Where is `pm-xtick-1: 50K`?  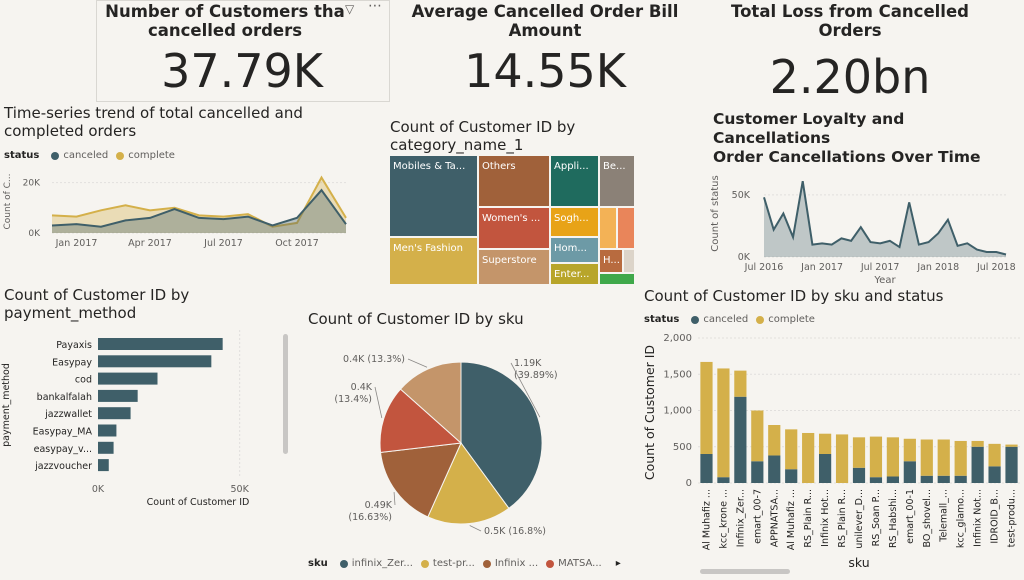 pm-xtick-1: 50K is located at coordinates (240, 489).